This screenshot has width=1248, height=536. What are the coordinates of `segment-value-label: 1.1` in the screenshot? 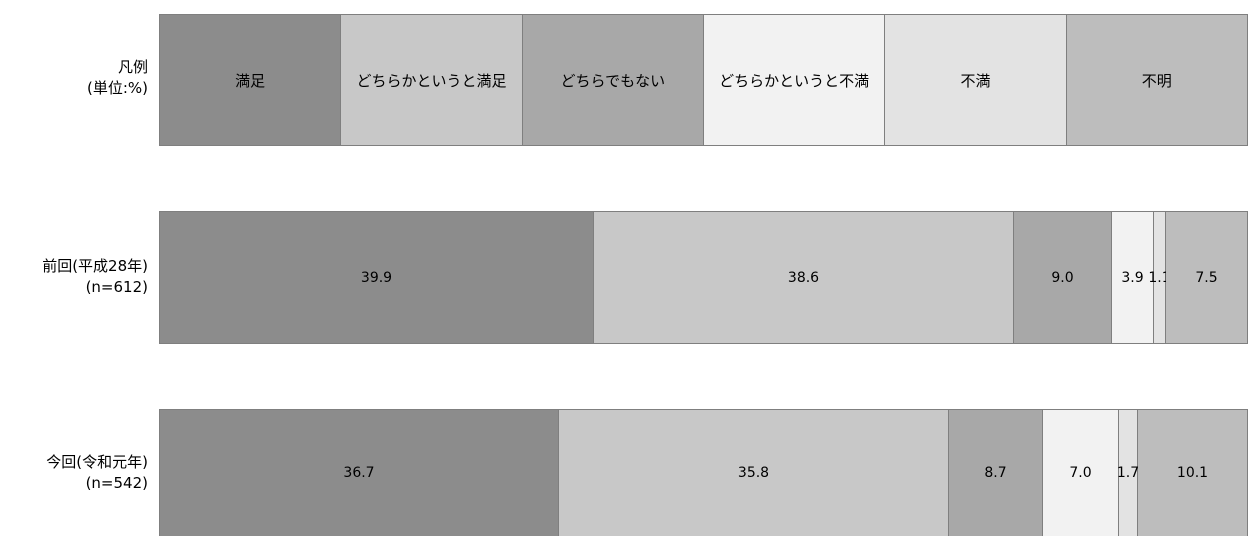 It's located at (1159, 277).